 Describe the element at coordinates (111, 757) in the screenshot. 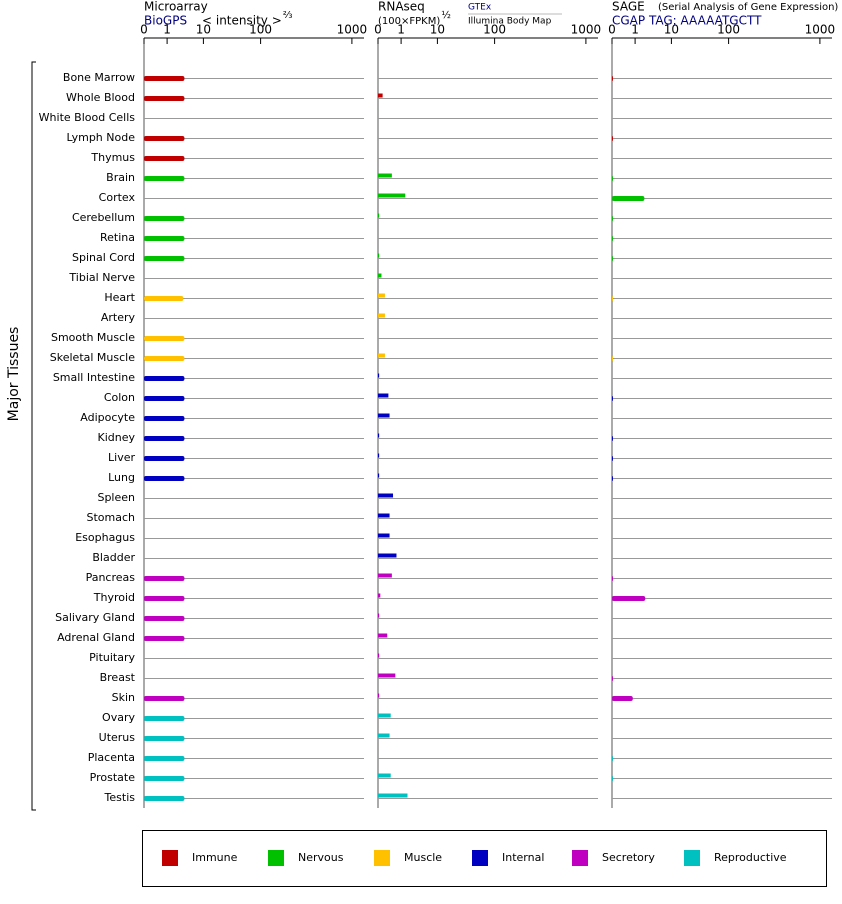

I see `tissue-label: Placenta` at that location.